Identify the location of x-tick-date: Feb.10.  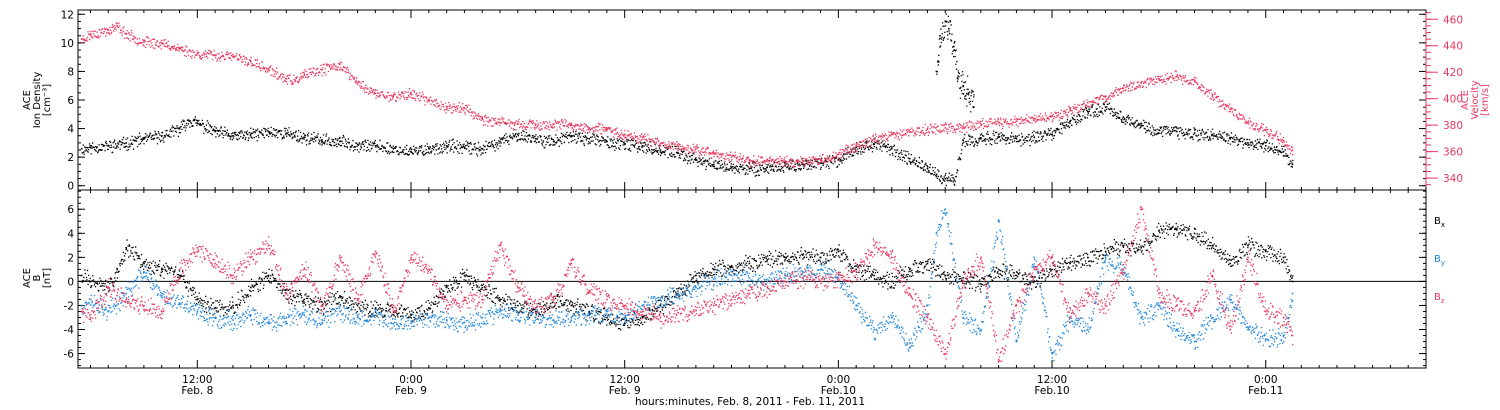
(838, 391).